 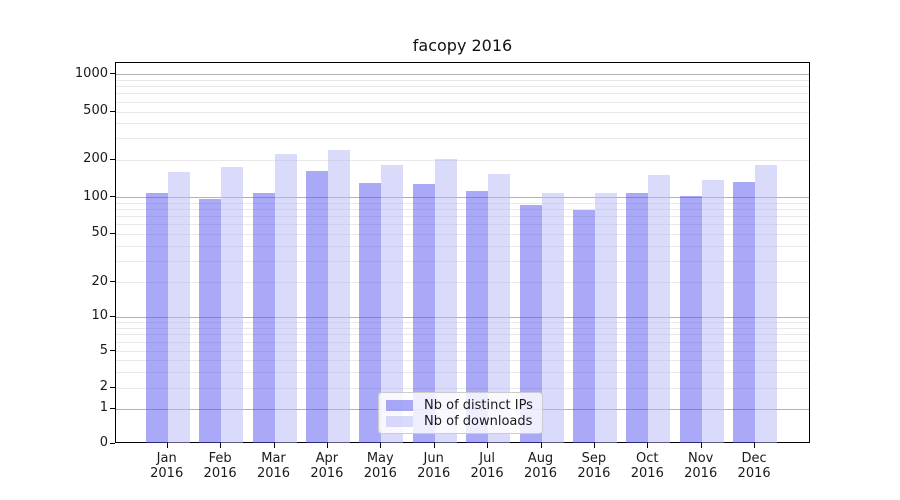 I want to click on legend-item-distinct-ips: Nb of distinct IPs, so click(x=459, y=405).